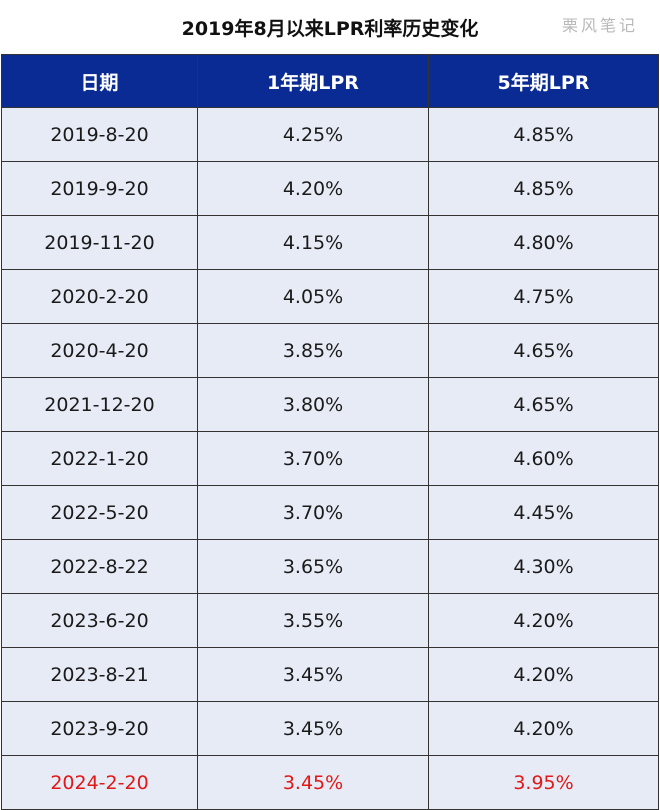  Describe the element at coordinates (99, 782) in the screenshot. I see `cell-date: 2024-2-20` at that location.